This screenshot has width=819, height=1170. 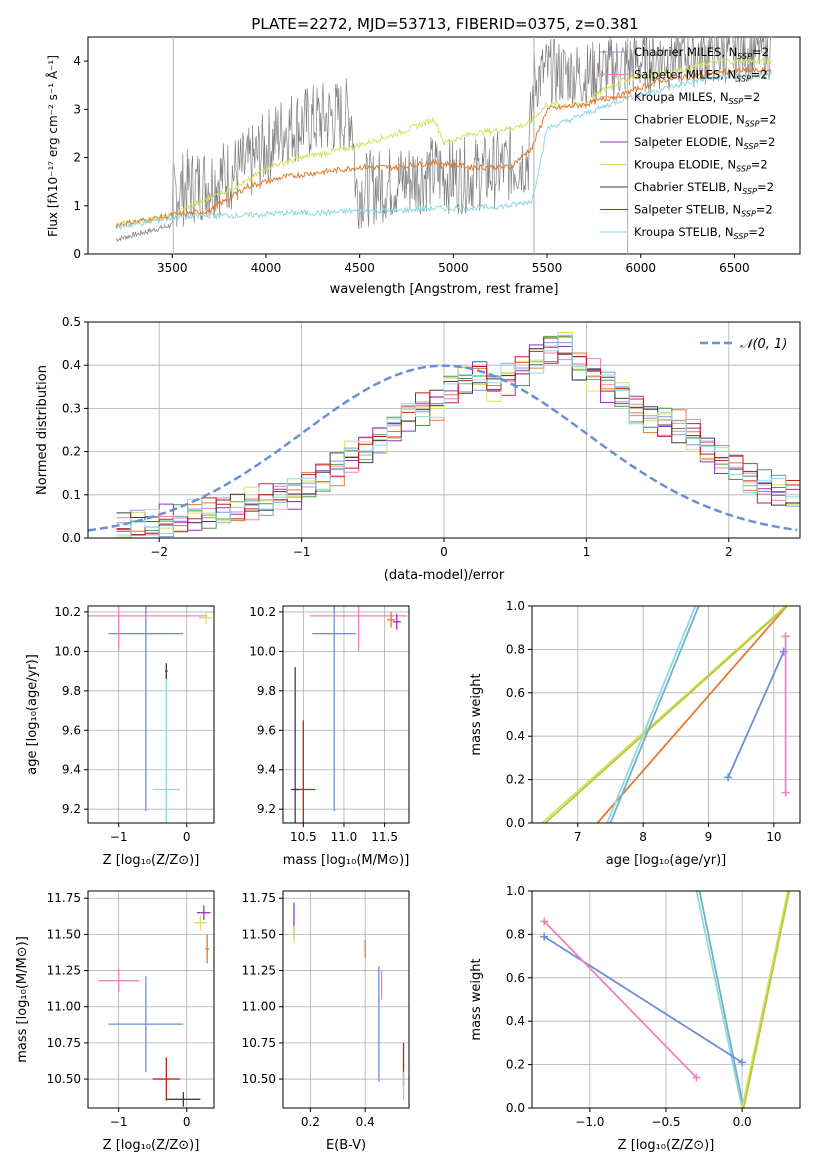 What do you see at coordinates (303, 837) in the screenshot?
I see `x-tick-label: 10.5` at bounding box center [303, 837].